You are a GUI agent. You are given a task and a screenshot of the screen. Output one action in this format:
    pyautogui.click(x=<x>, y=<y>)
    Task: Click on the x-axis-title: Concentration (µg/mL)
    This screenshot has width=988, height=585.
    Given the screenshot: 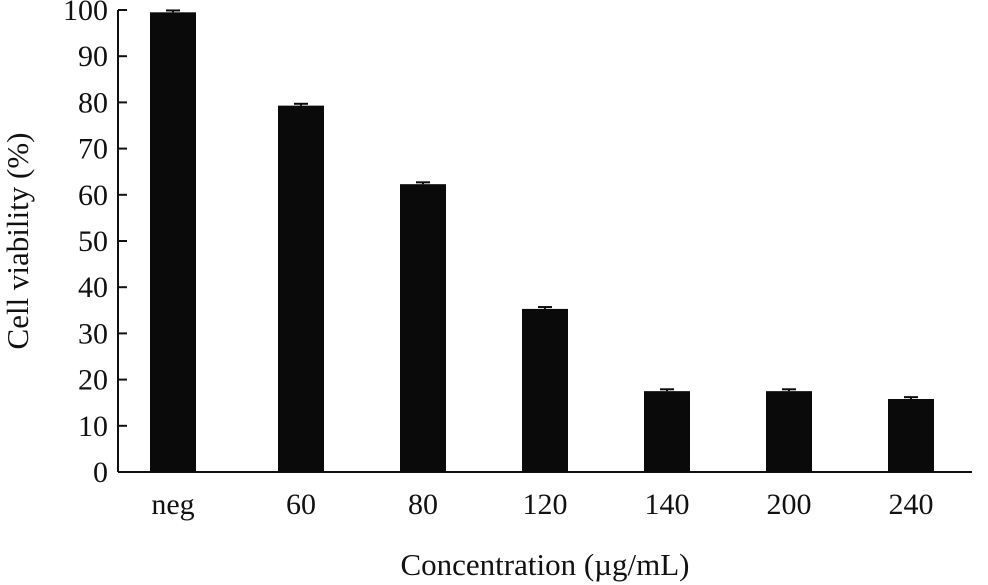 What is the action you would take?
    pyautogui.click(x=544, y=564)
    